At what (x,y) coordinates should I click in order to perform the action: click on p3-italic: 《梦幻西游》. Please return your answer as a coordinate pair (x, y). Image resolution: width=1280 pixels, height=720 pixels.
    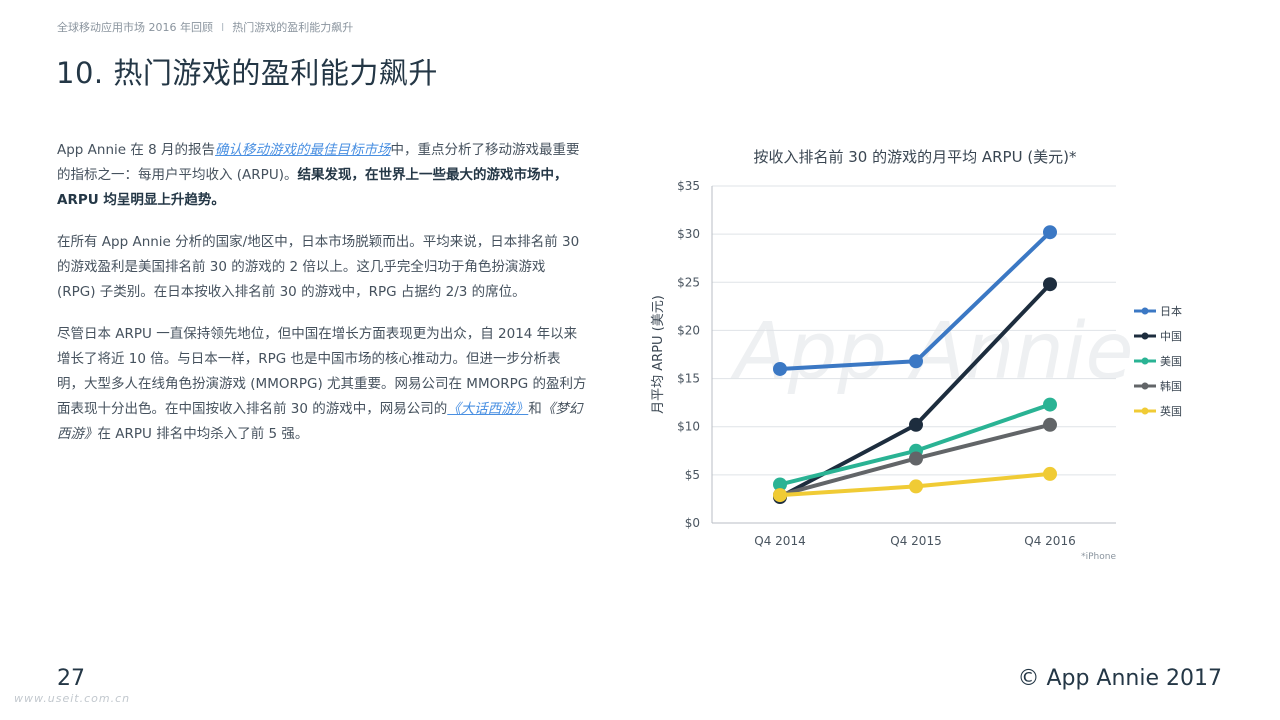
    Looking at the image, I should click on (320, 421).